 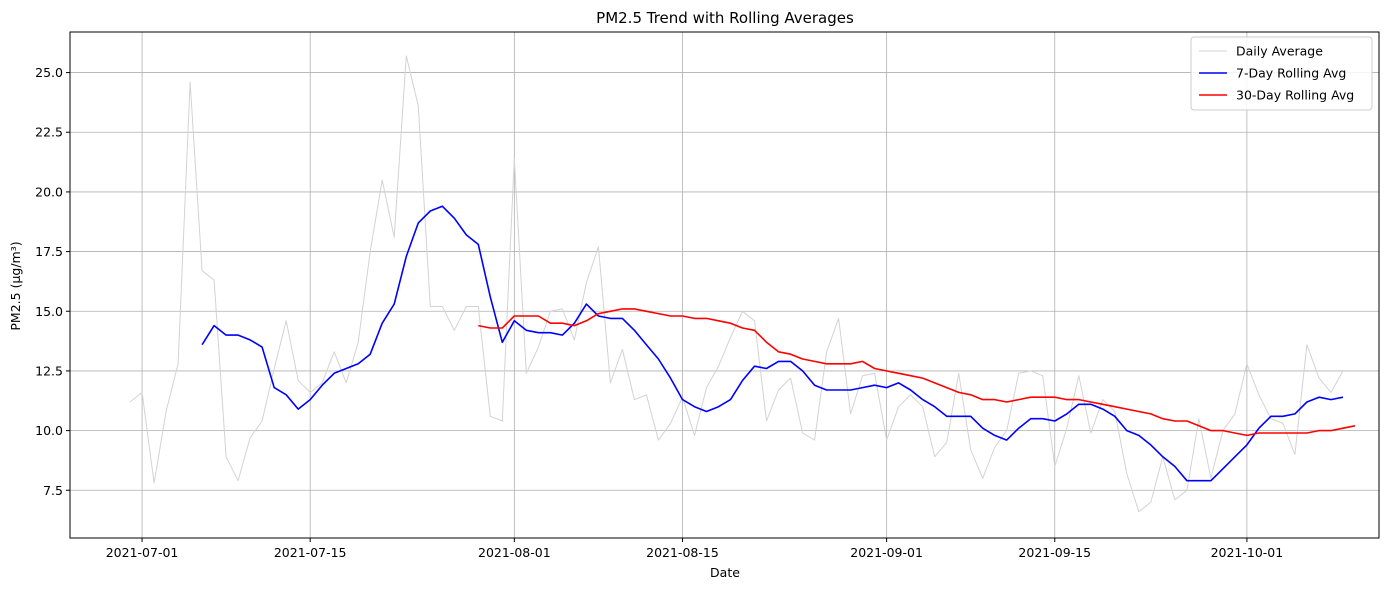 What do you see at coordinates (49, 191) in the screenshot?
I see `y-tick-label: 20.0` at bounding box center [49, 191].